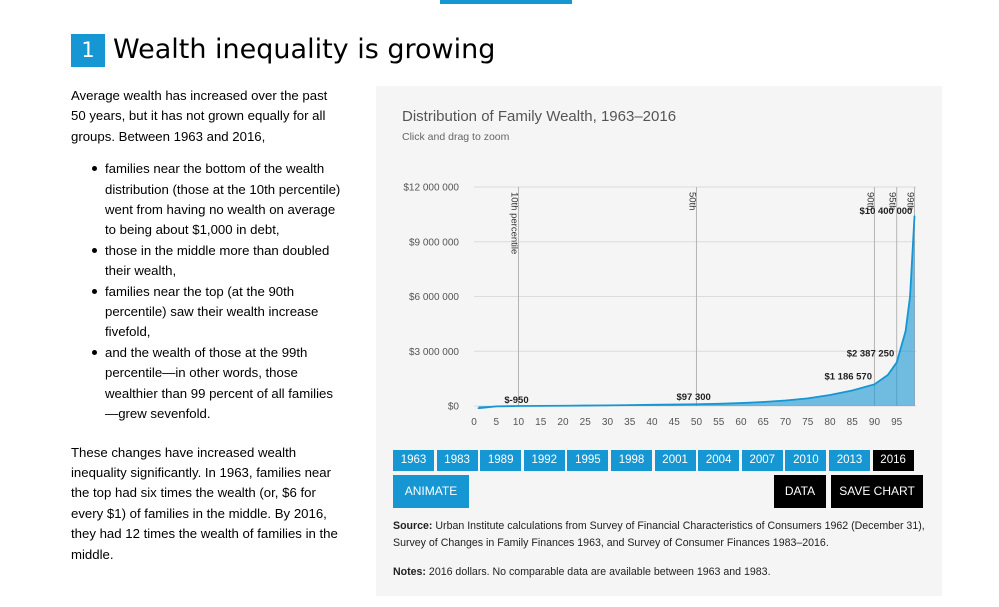 This screenshot has width=999, height=607. I want to click on x-tick-label: 15, so click(541, 422).